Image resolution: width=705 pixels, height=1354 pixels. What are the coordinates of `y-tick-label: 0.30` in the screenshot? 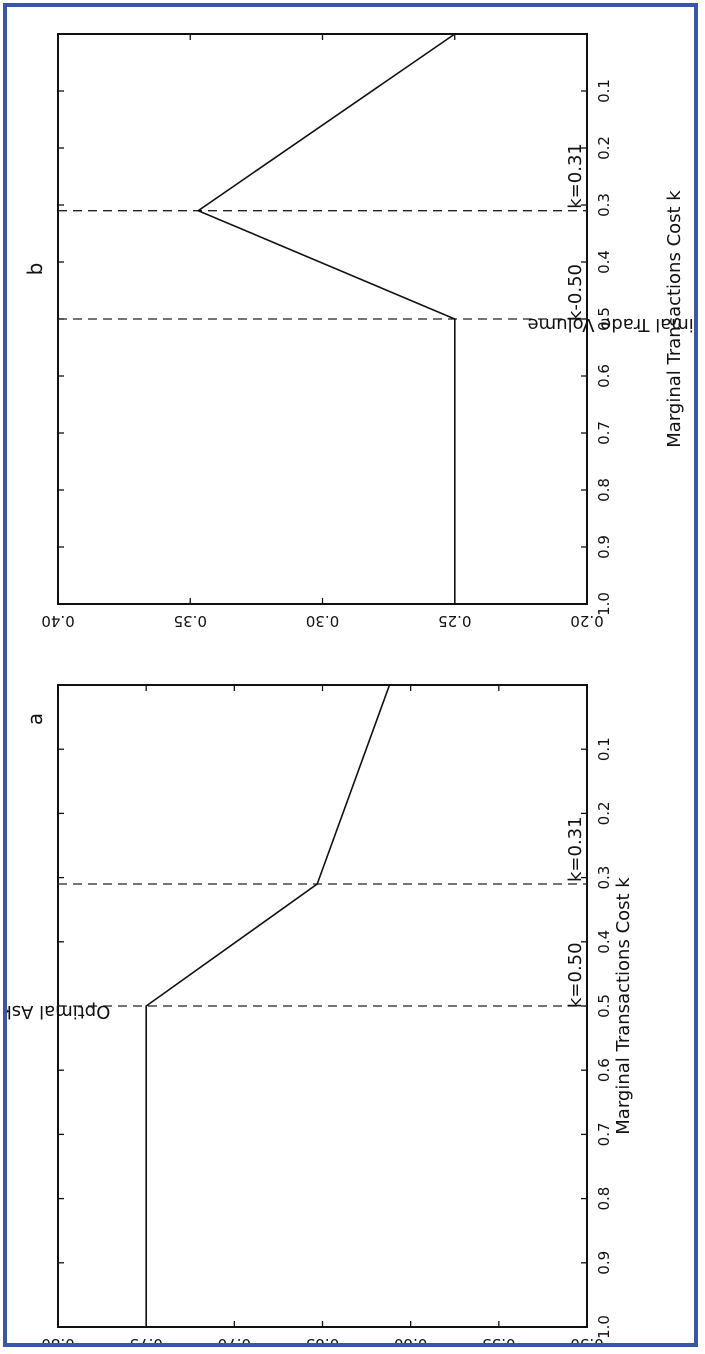 It's located at (322, 621).